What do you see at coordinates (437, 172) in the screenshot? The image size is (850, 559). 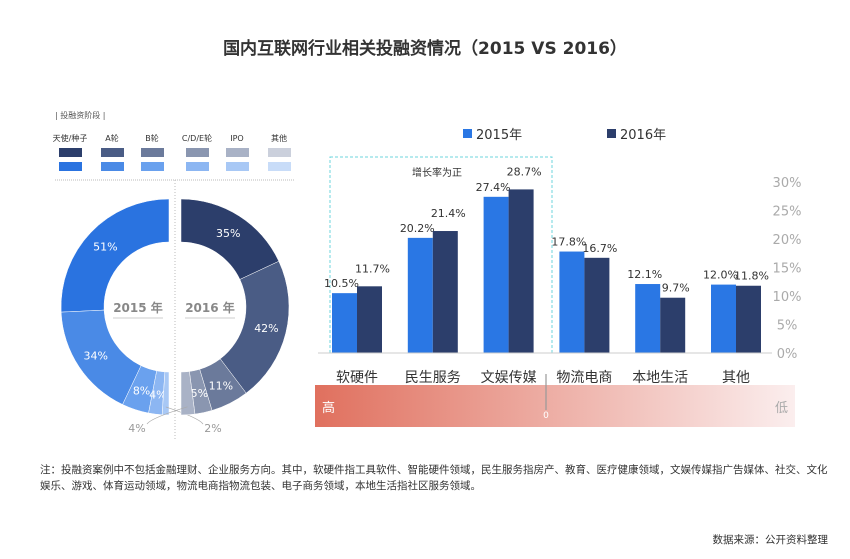 I see `annotation: 增长率为正` at bounding box center [437, 172].